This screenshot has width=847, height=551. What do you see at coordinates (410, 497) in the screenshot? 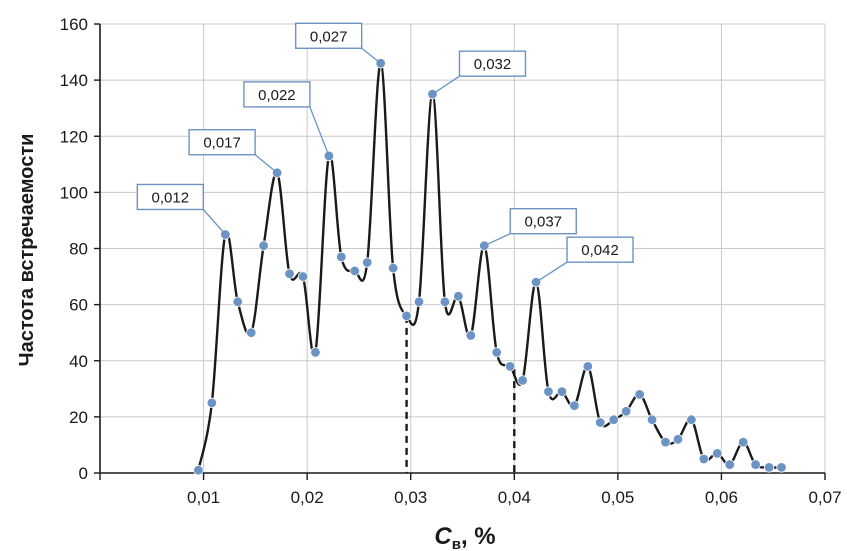
I see `x-tick-label: 0,03` at bounding box center [410, 497].